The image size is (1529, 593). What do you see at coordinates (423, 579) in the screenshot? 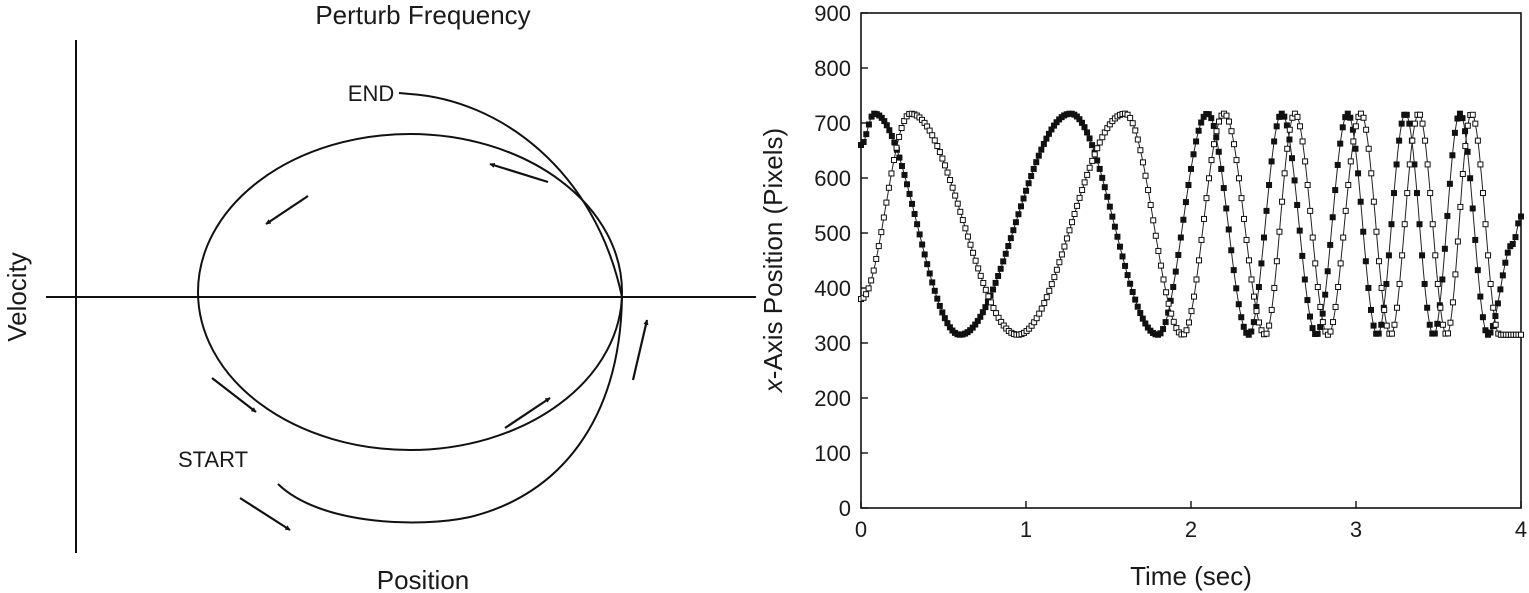
I see `position-label: Position` at bounding box center [423, 579].